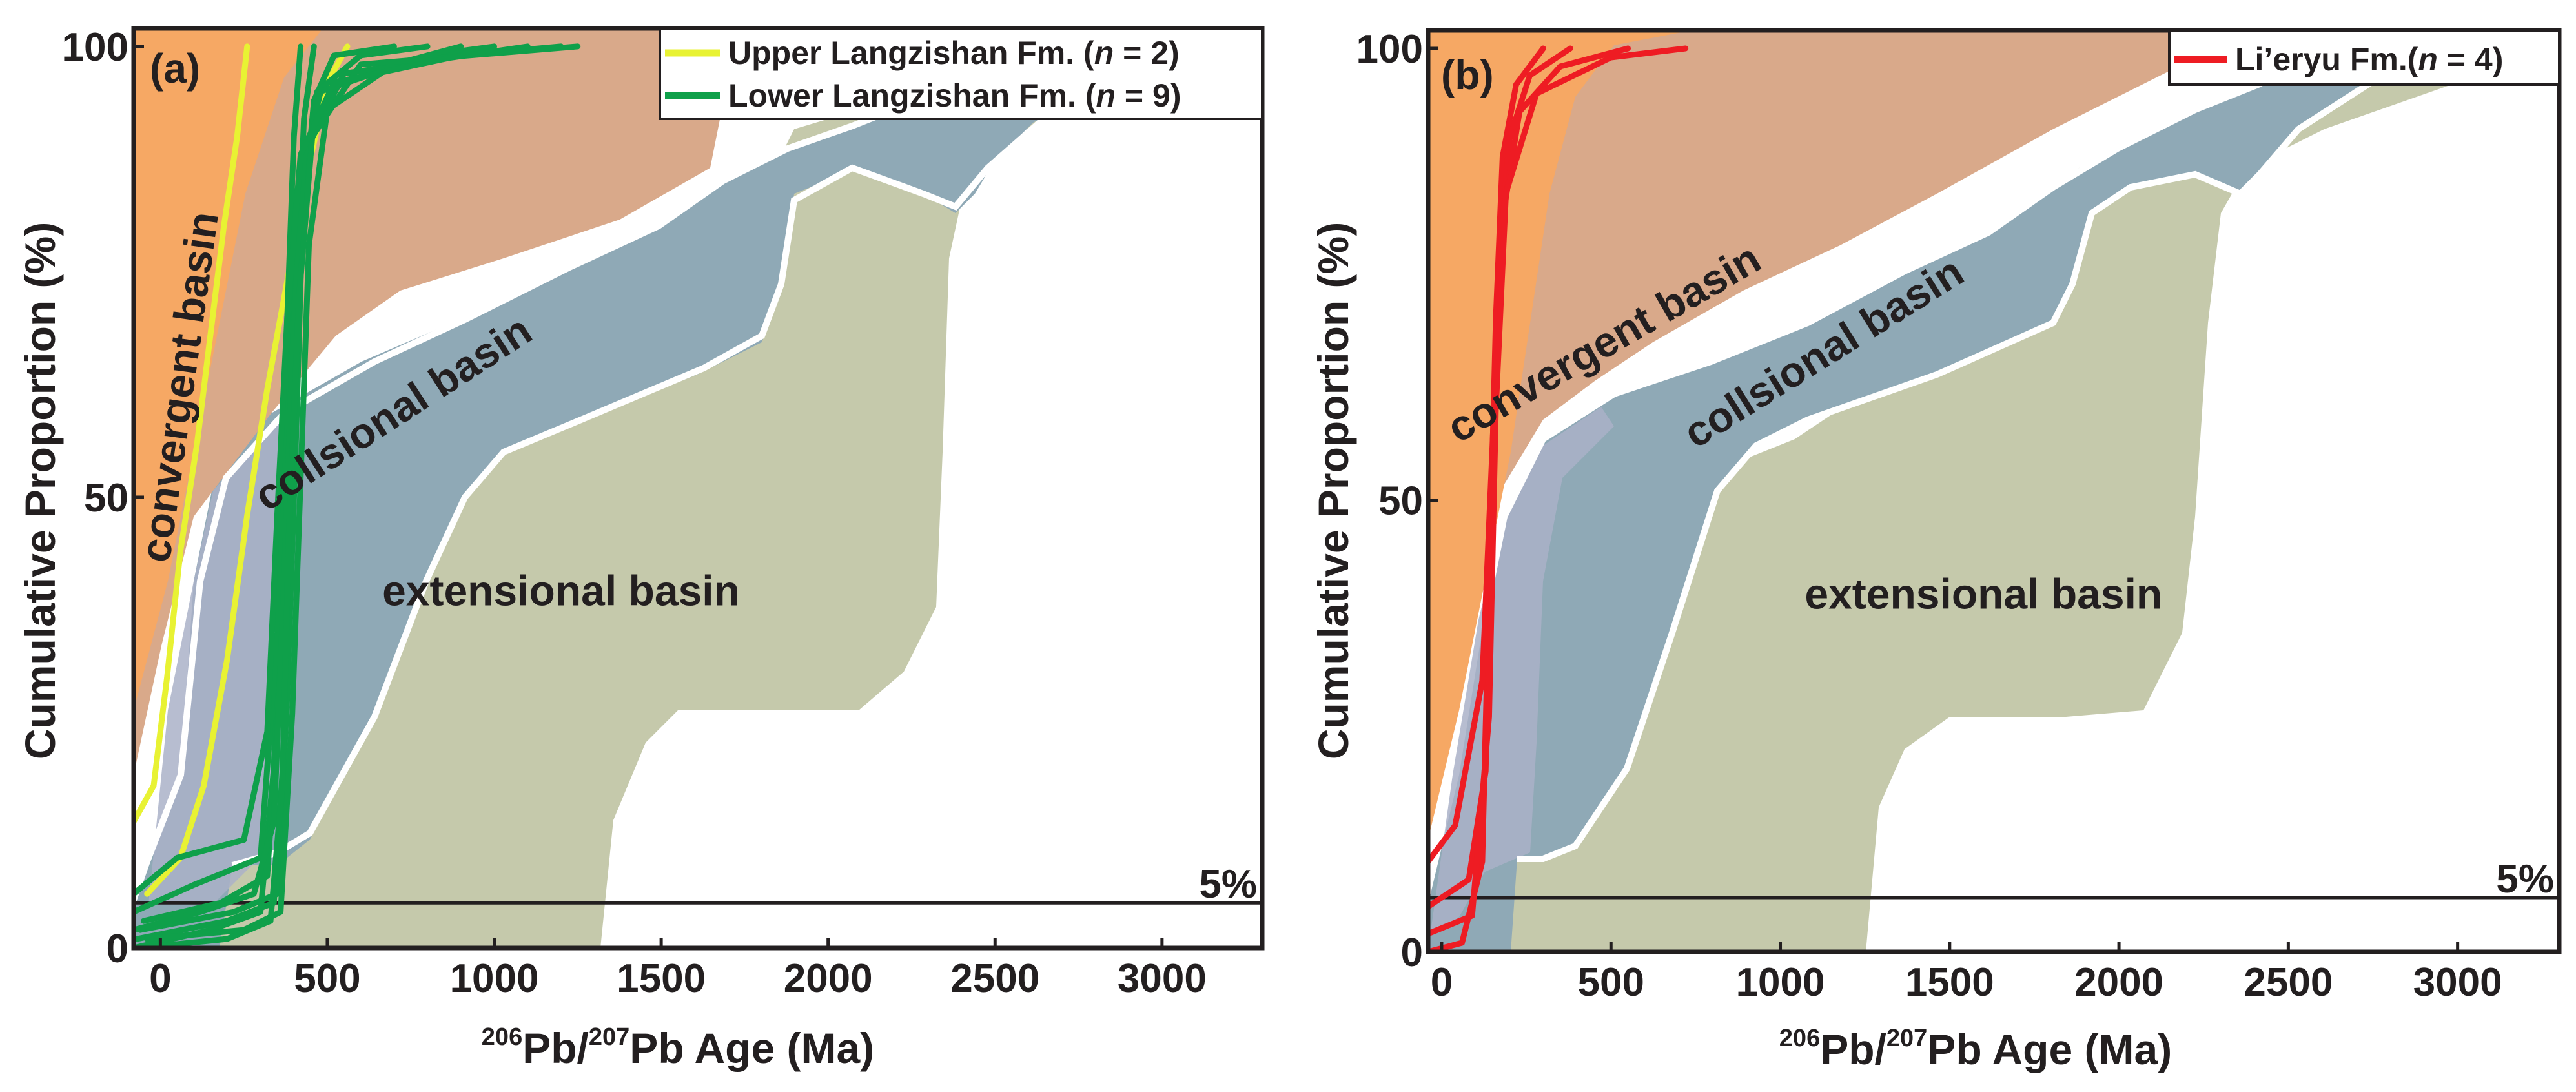  What do you see at coordinates (2471, 59) in the screenshot?
I see `panel-b-legend-suffix: = 4)` at bounding box center [2471, 59].